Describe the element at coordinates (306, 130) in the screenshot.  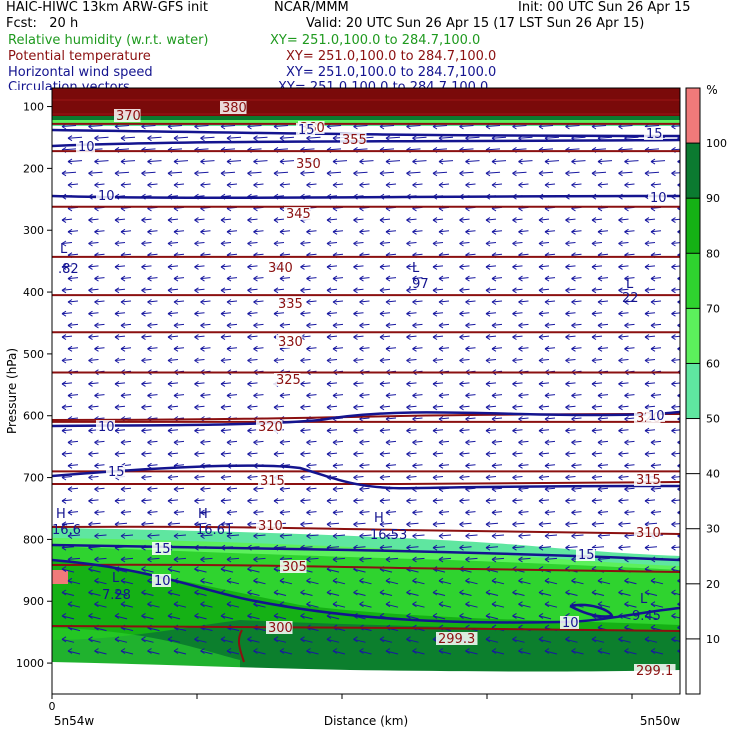
I see `wind-label-15-10: 15` at that location.